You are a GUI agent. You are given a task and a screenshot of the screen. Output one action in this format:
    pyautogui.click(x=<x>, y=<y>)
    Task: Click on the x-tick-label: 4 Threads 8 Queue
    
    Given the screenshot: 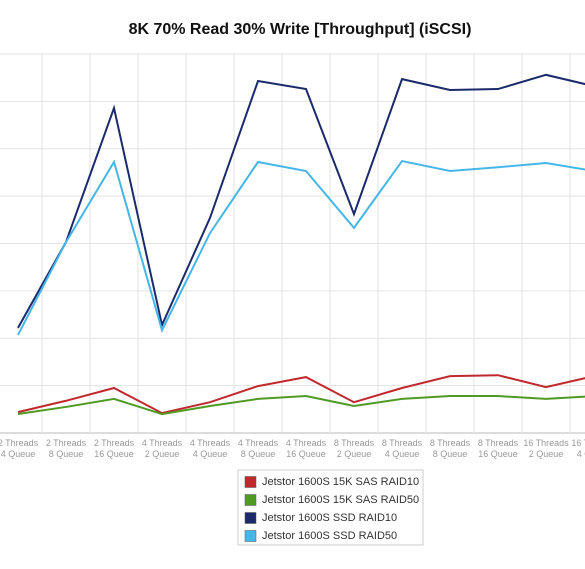 What is the action you would take?
    pyautogui.click(x=258, y=448)
    